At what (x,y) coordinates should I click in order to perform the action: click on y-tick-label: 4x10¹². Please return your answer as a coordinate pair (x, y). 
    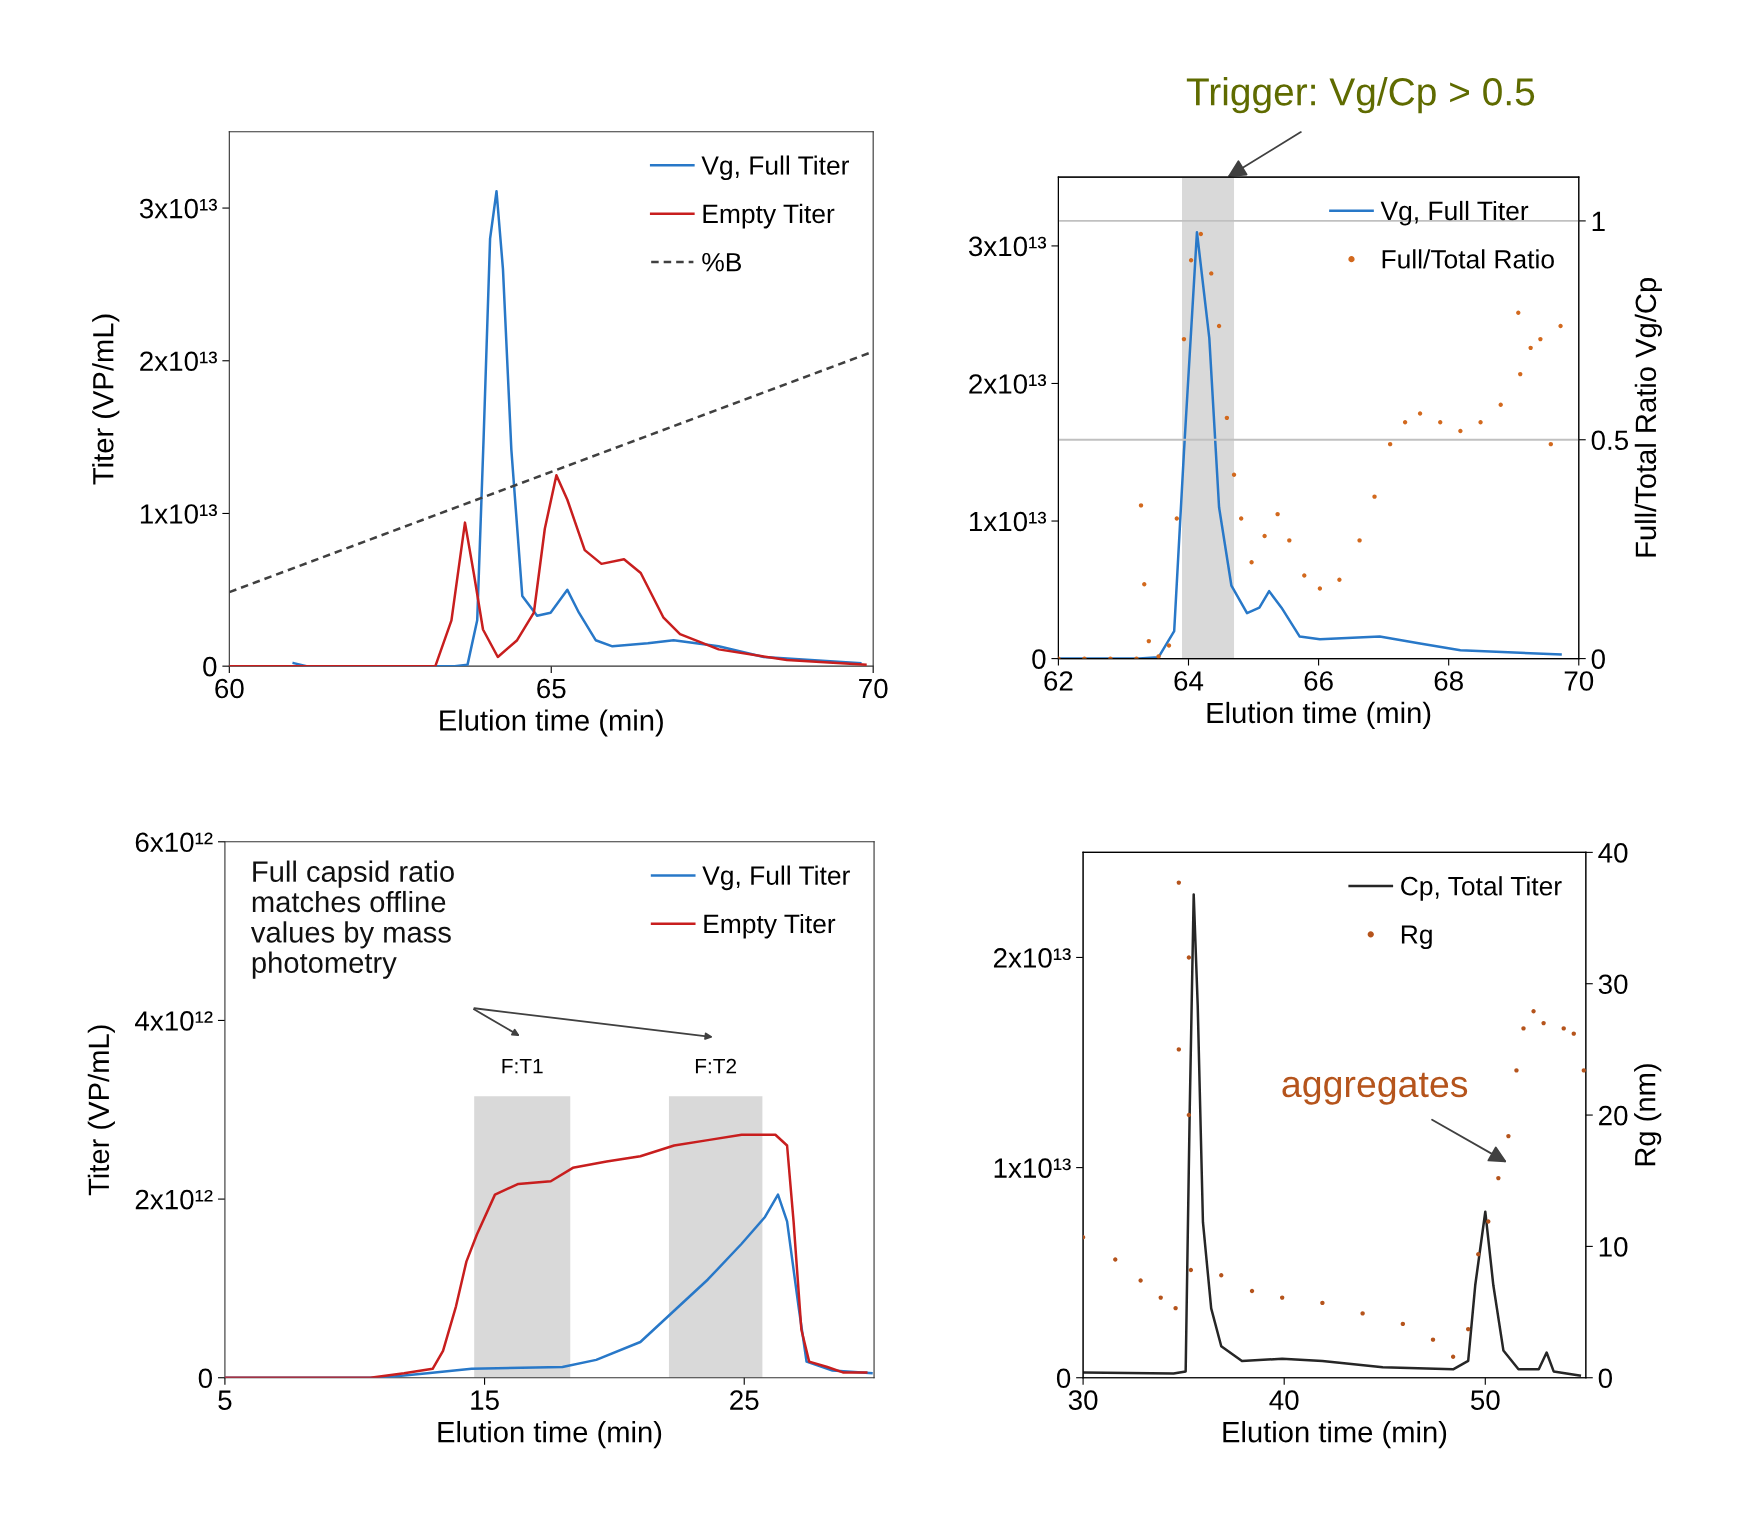
    Looking at the image, I should click on (174, 1021).